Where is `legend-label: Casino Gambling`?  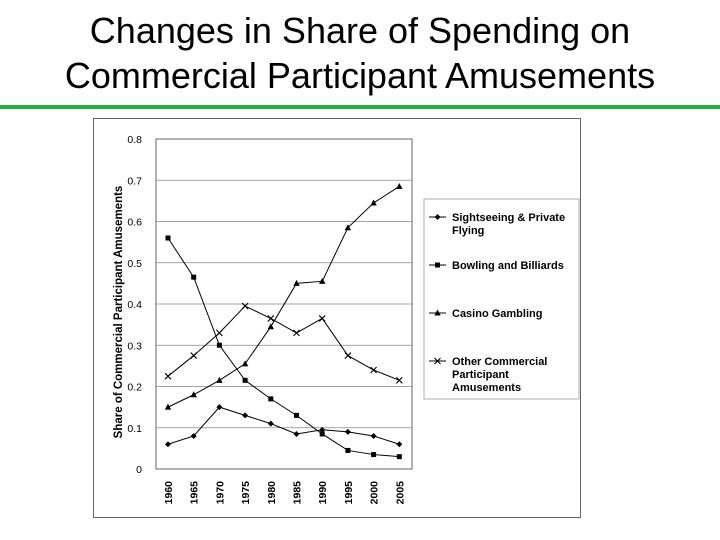 legend-label: Casino Gambling is located at coordinates (497, 314).